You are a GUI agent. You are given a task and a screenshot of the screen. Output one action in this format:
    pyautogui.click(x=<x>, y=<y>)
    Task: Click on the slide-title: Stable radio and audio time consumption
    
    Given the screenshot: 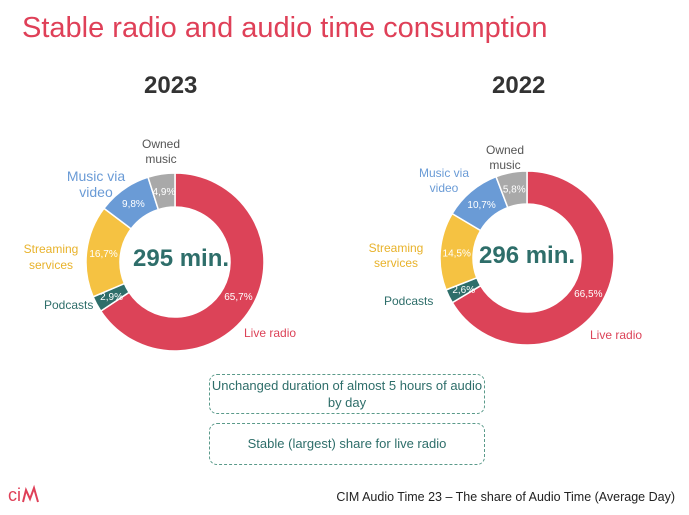 What is the action you would take?
    pyautogui.click(x=285, y=28)
    